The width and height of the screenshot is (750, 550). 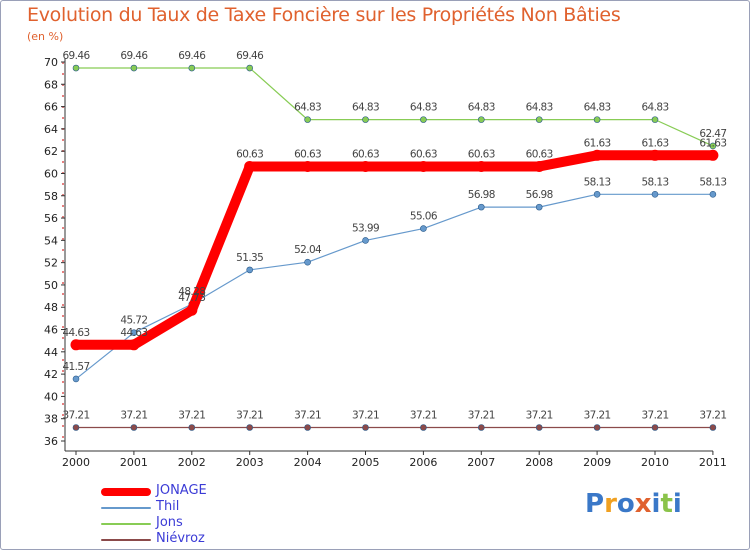 I want to click on legend-label: JONAGE, so click(x=181, y=490).